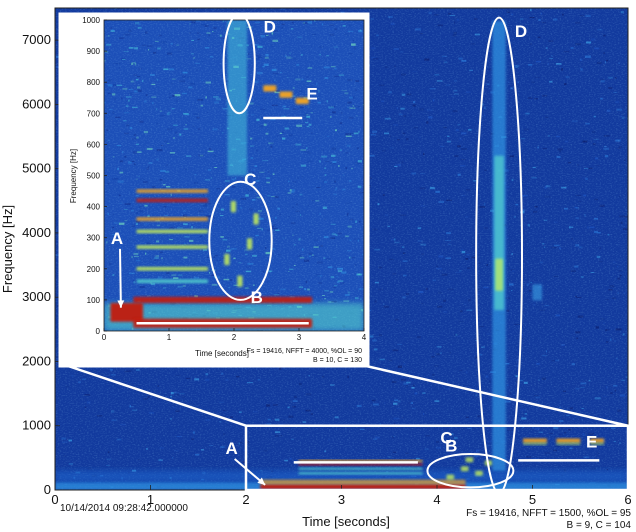  What do you see at coordinates (94, 269) in the screenshot?
I see `y-tick-label: 200` at bounding box center [94, 269].